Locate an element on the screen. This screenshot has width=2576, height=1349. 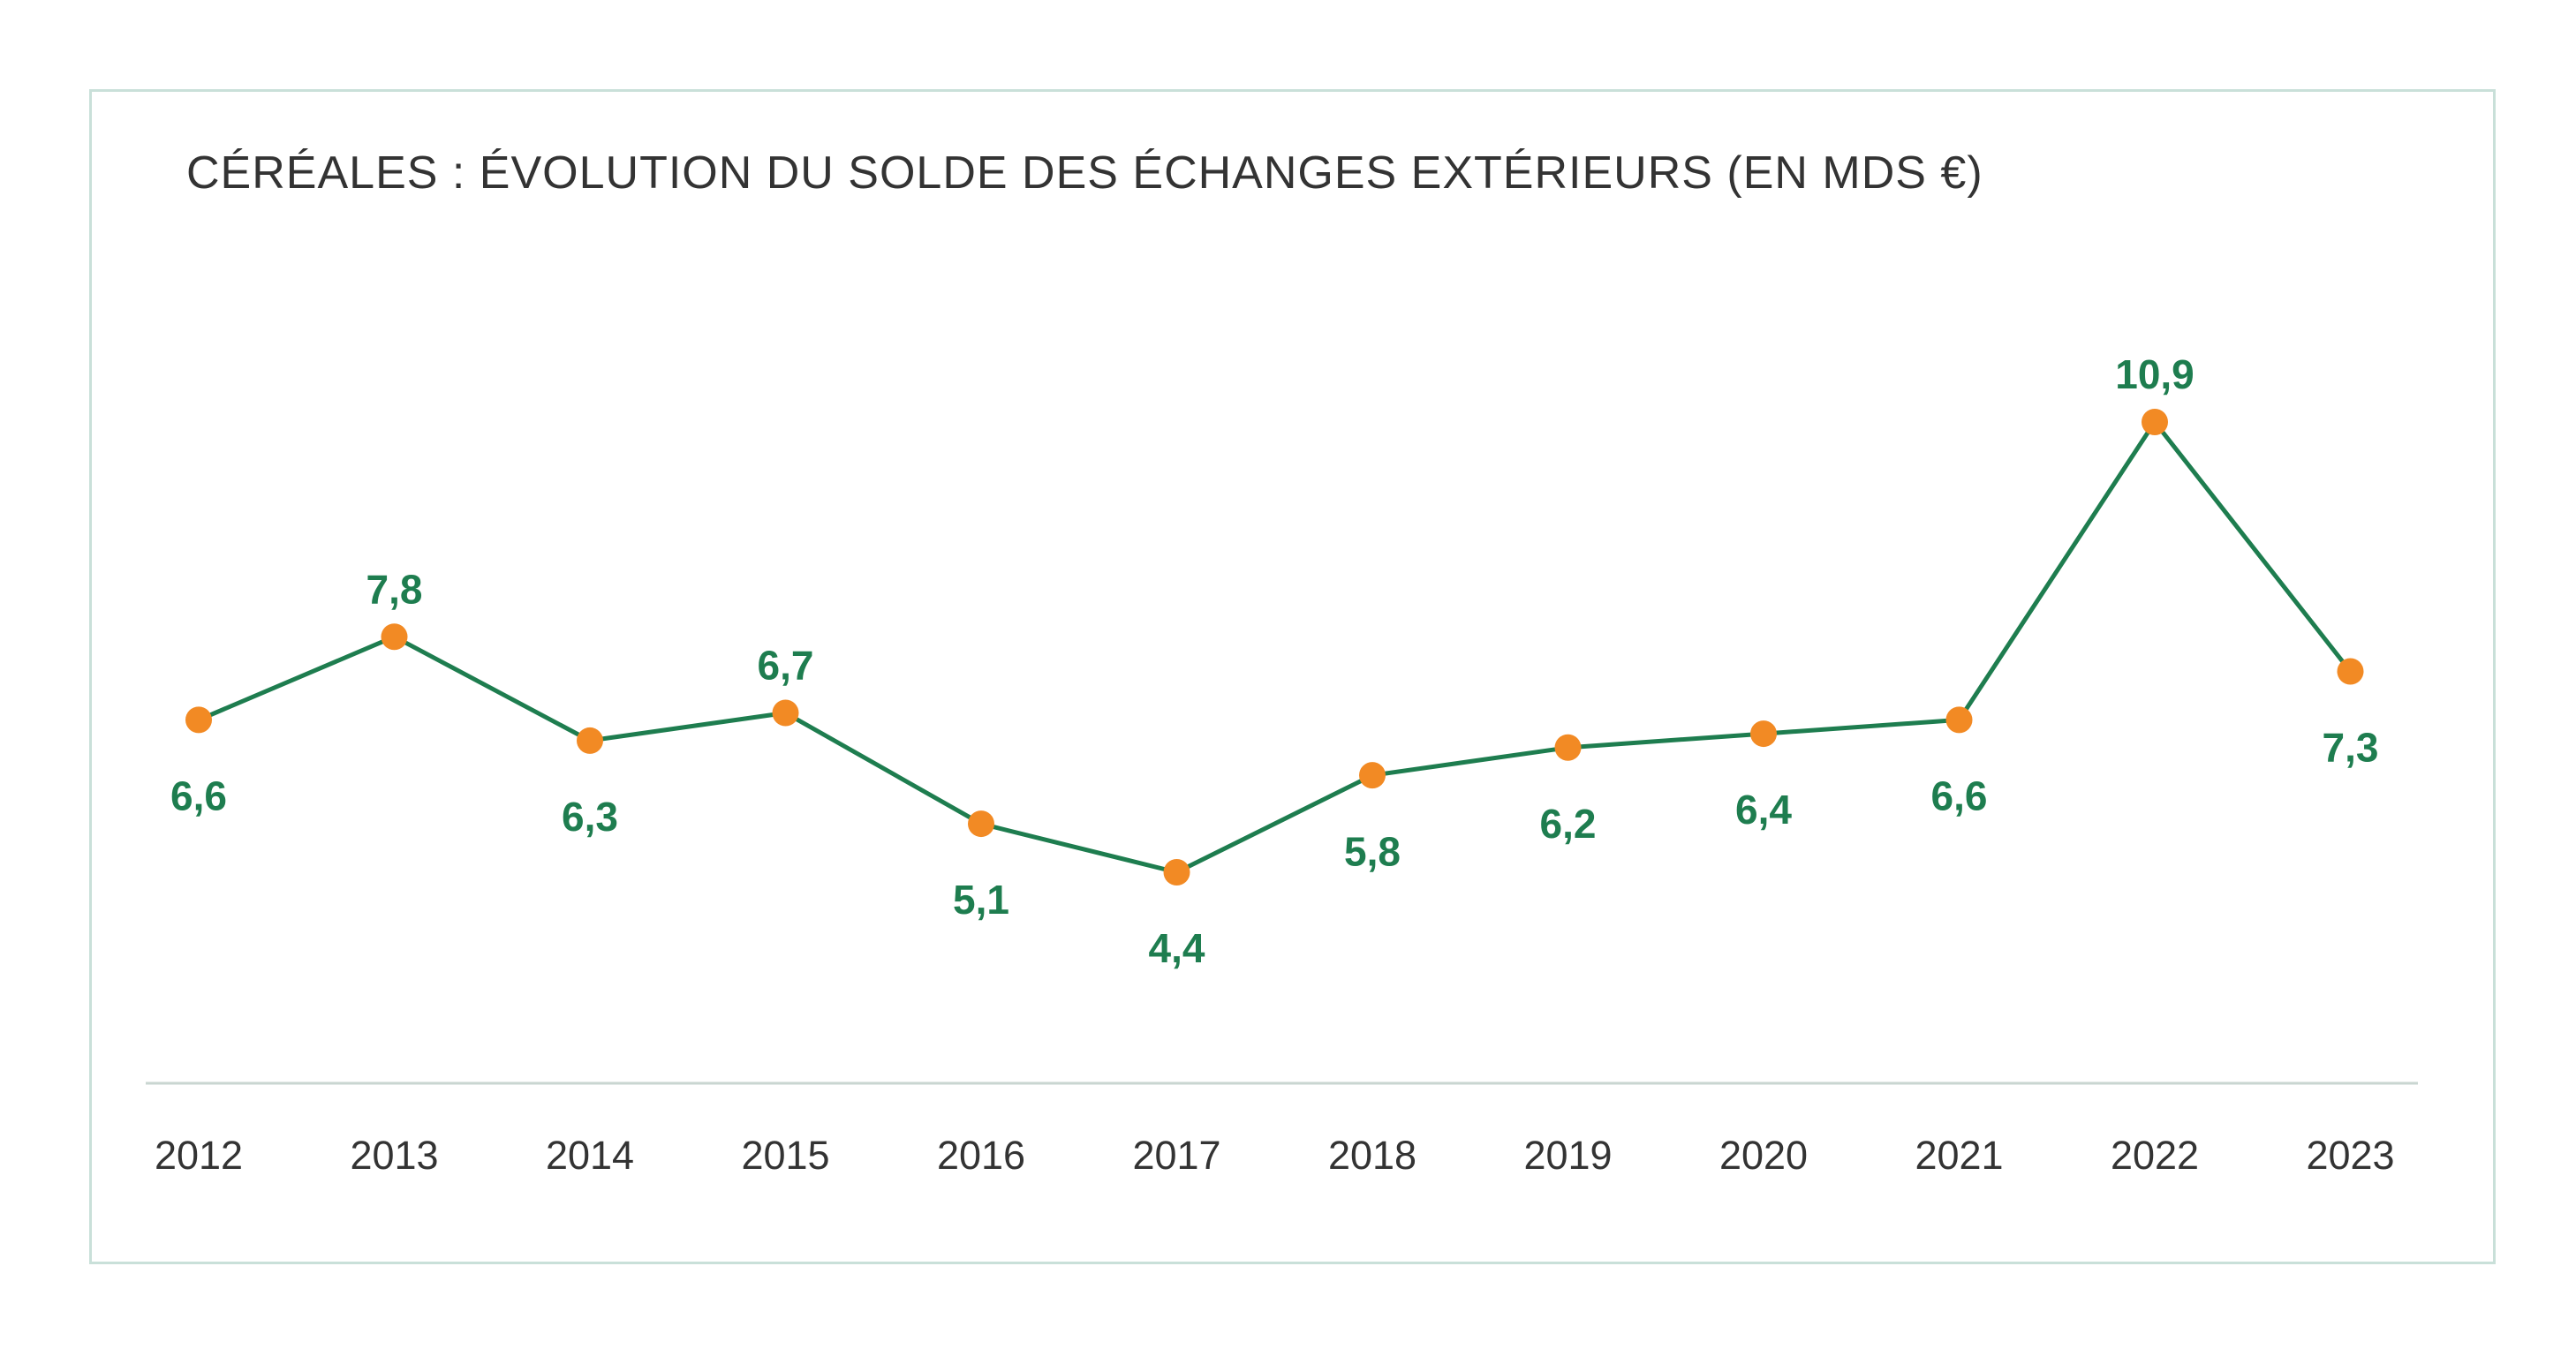
x-tick-label-2020: 2020 is located at coordinates (1764, 1155).